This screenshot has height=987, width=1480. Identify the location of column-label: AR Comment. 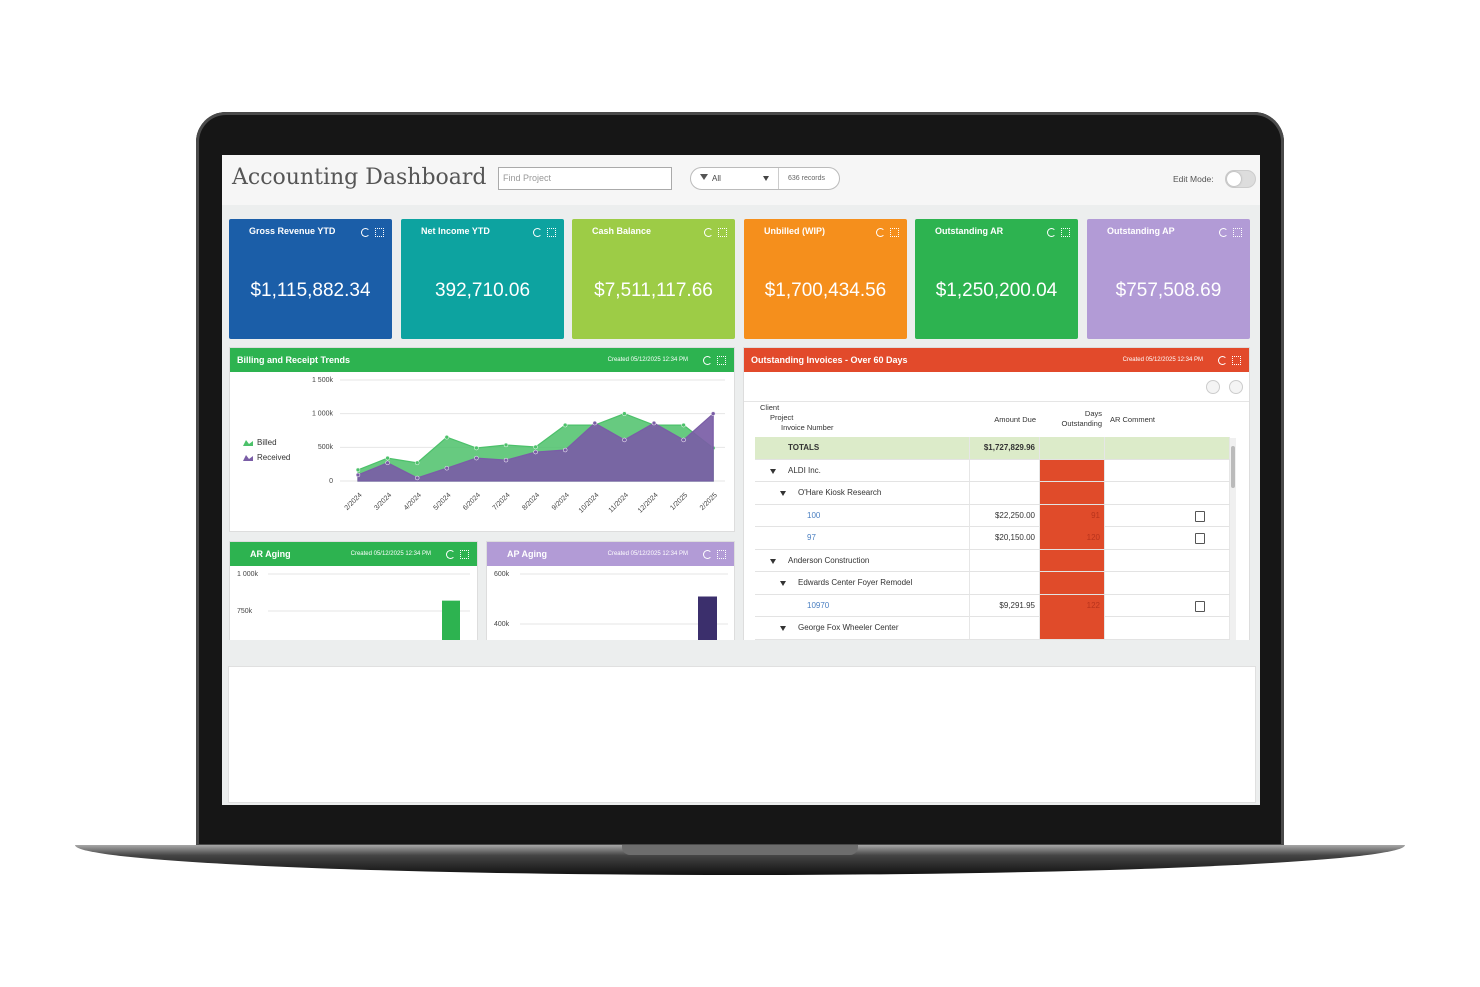
(1133, 419).